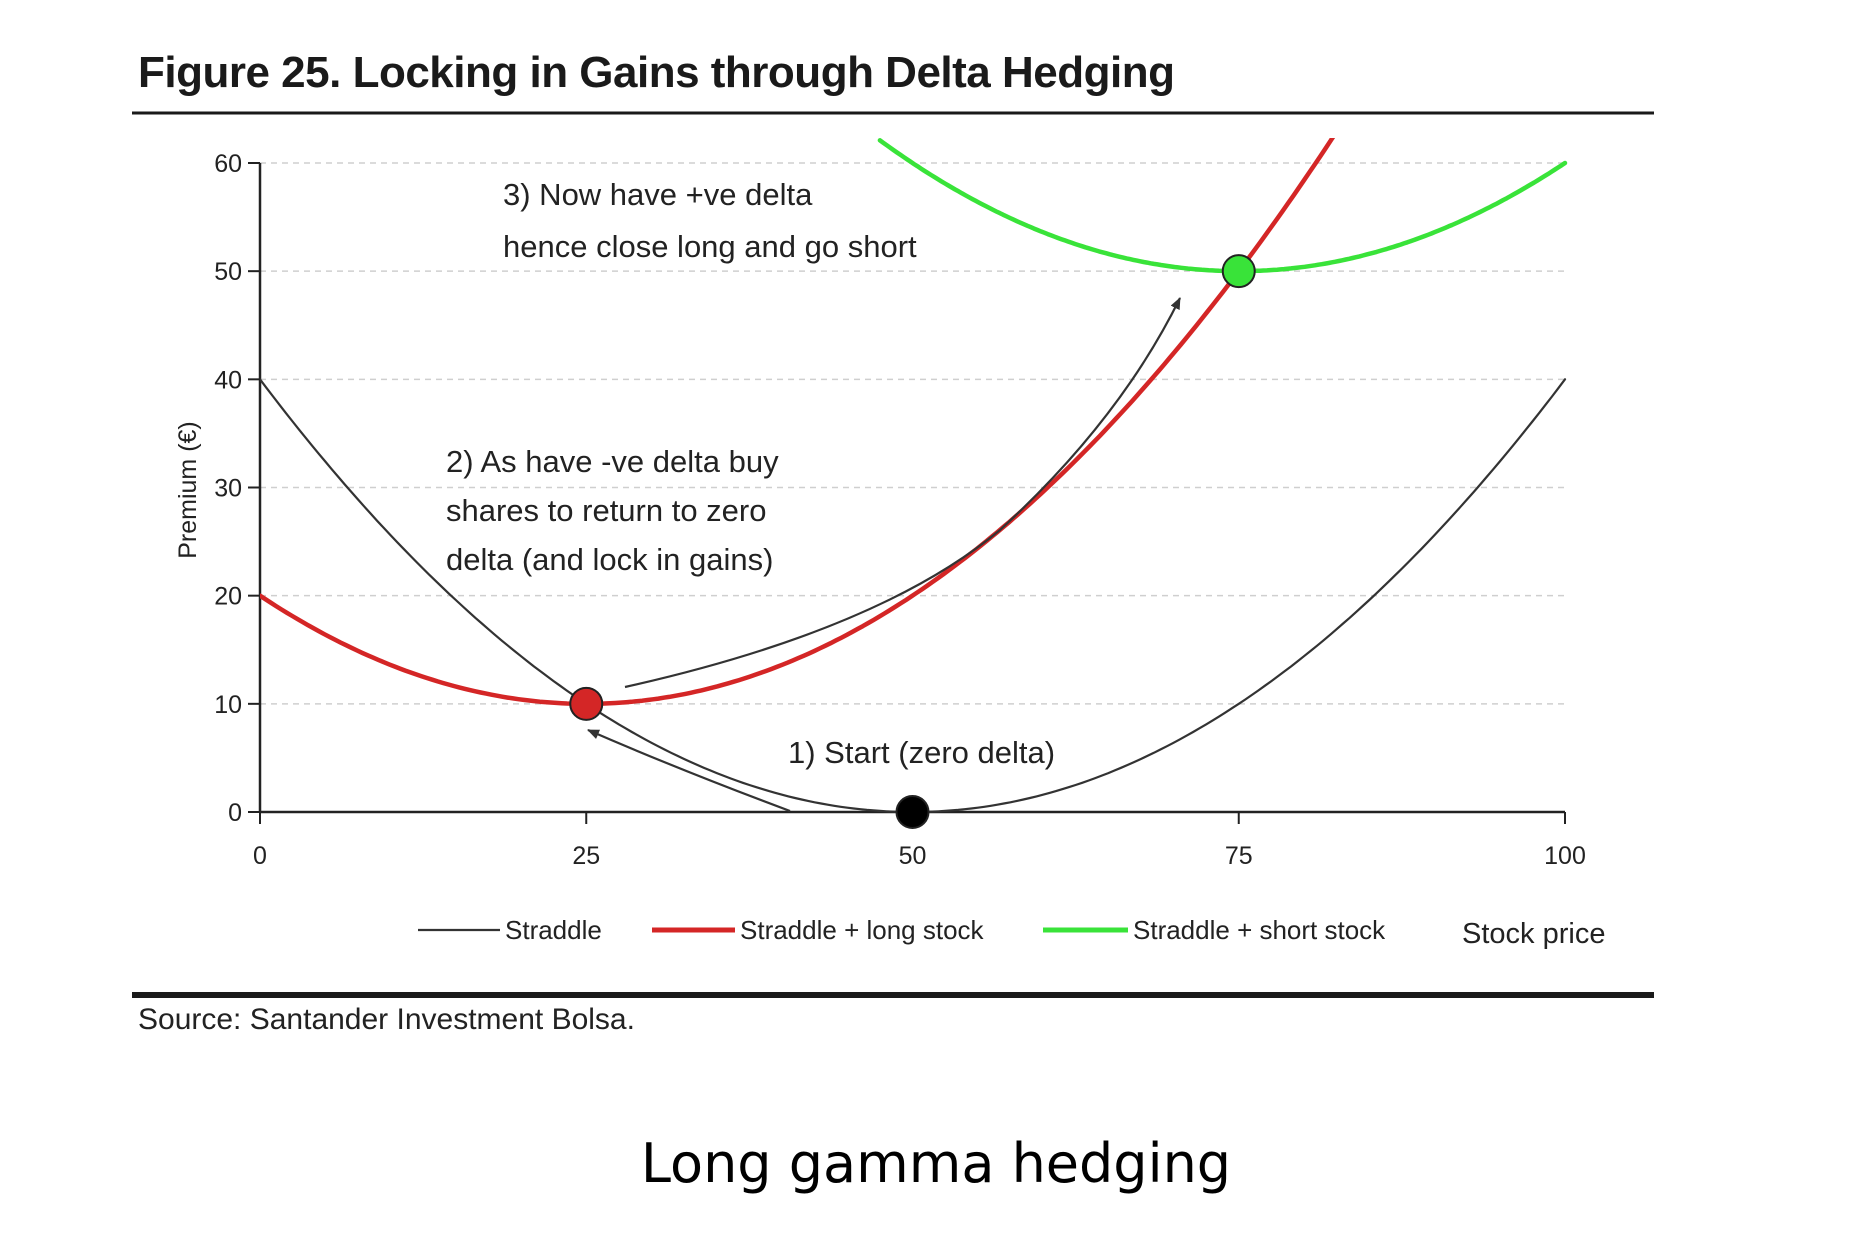 The width and height of the screenshot is (1872, 1248). Describe the element at coordinates (586, 856) in the screenshot. I see `x-tick-label: 25` at that location.